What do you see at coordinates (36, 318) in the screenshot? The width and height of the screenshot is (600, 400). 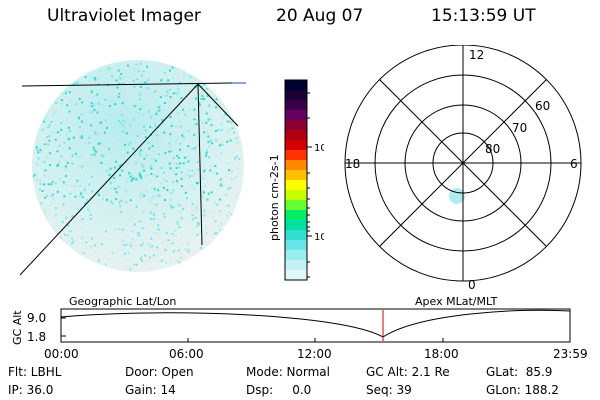 I see `y-tick-9: 9.0` at bounding box center [36, 318].